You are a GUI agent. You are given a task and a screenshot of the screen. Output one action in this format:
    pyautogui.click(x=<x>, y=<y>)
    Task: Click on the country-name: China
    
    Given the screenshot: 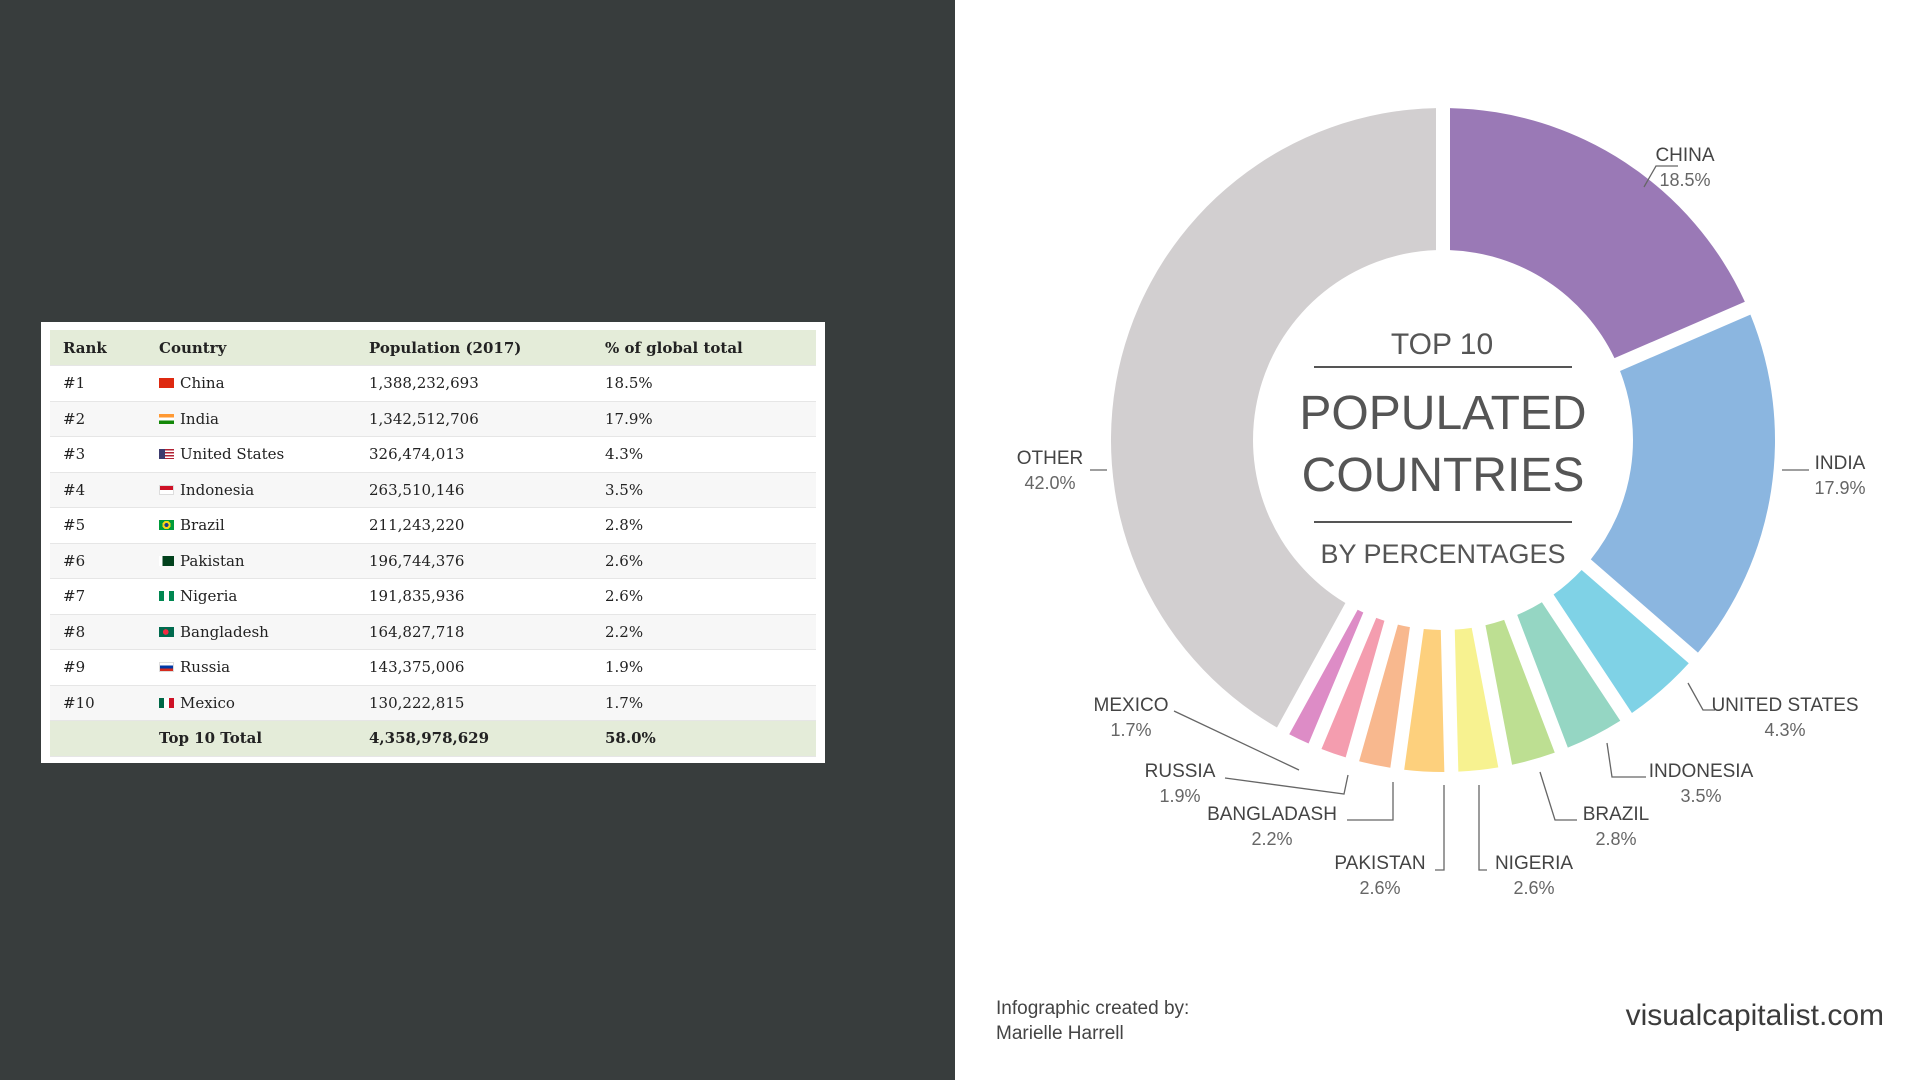 What is the action you would take?
    pyautogui.click(x=202, y=383)
    